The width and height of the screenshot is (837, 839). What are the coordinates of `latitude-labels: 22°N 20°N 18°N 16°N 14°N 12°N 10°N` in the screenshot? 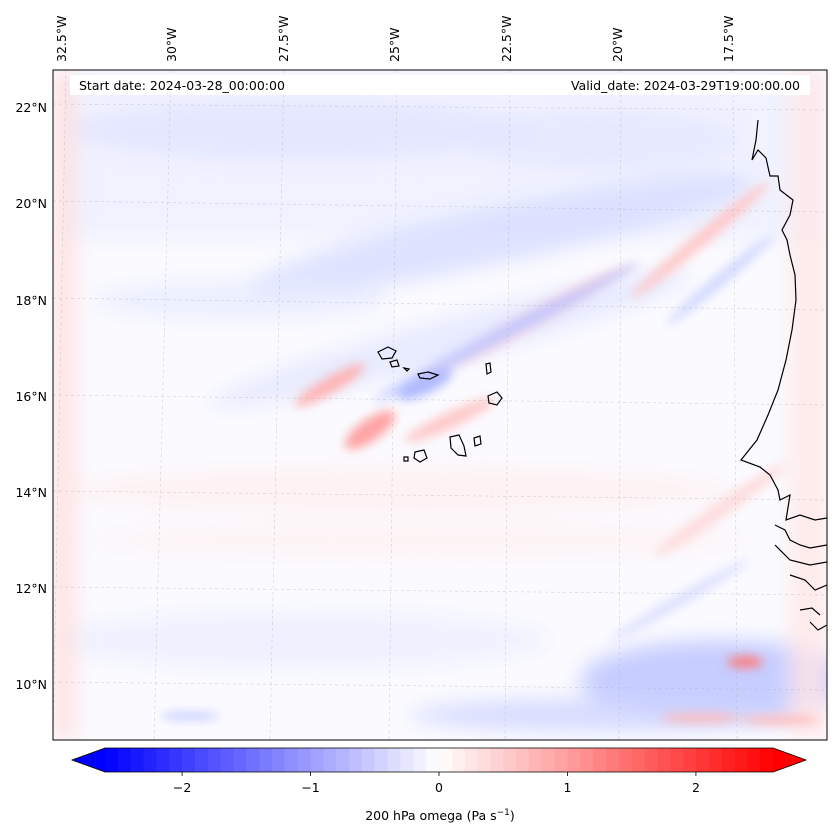 It's located at (31, 396).